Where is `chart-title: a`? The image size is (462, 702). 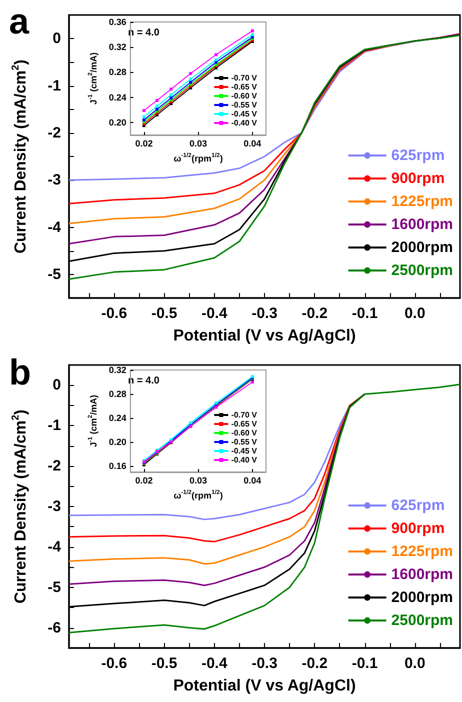 chart-title: a is located at coordinates (19, 21).